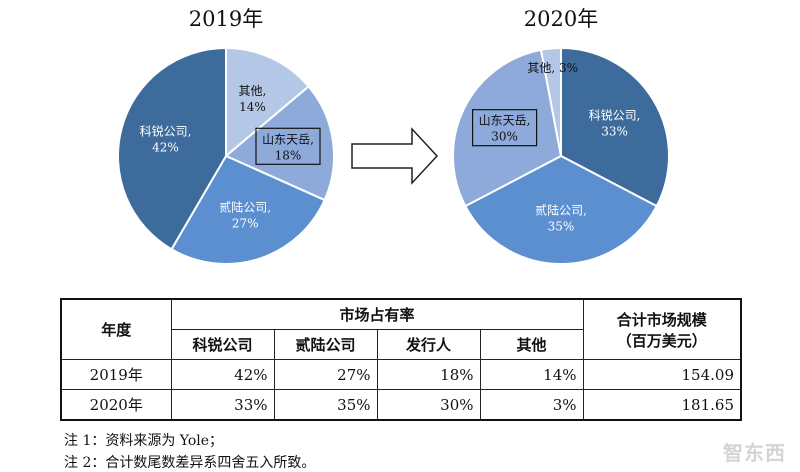 This screenshot has height=472, width=800. I want to click on pie-2019-slice-cree, so click(172, 148).